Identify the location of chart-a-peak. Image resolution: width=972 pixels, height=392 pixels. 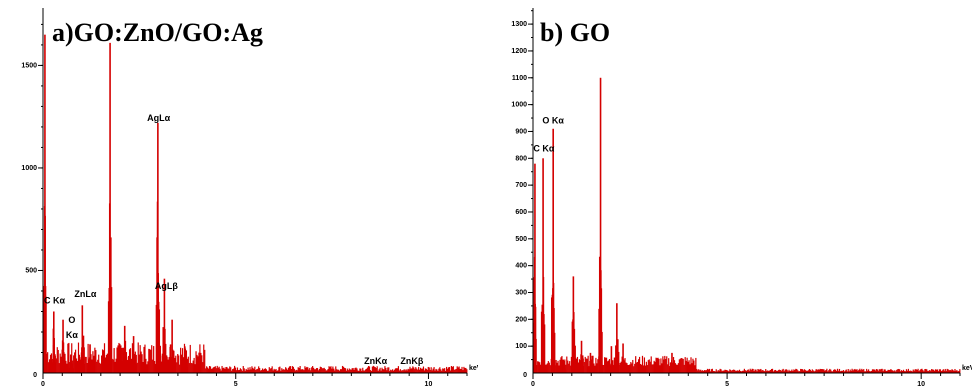
(90, 358).